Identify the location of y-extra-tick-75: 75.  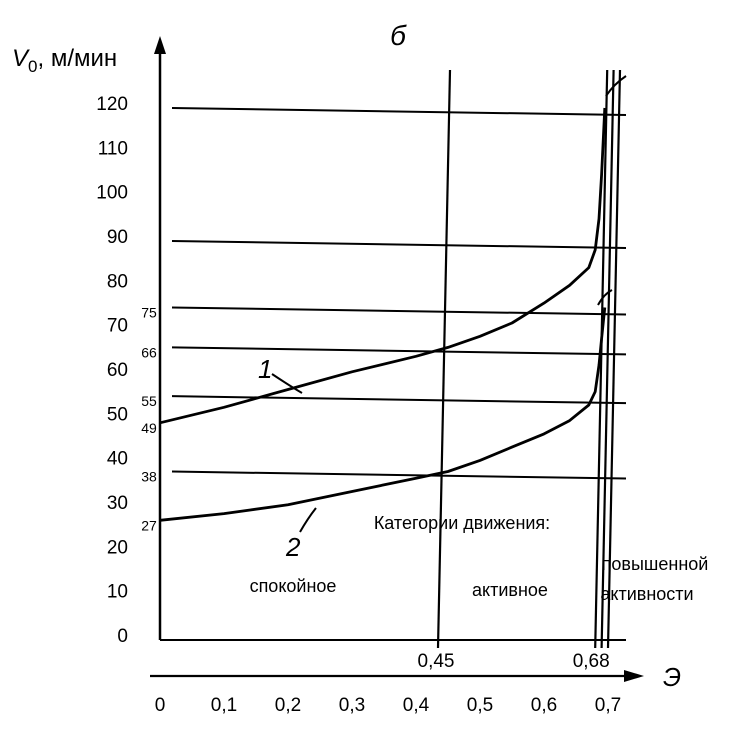
(149, 313).